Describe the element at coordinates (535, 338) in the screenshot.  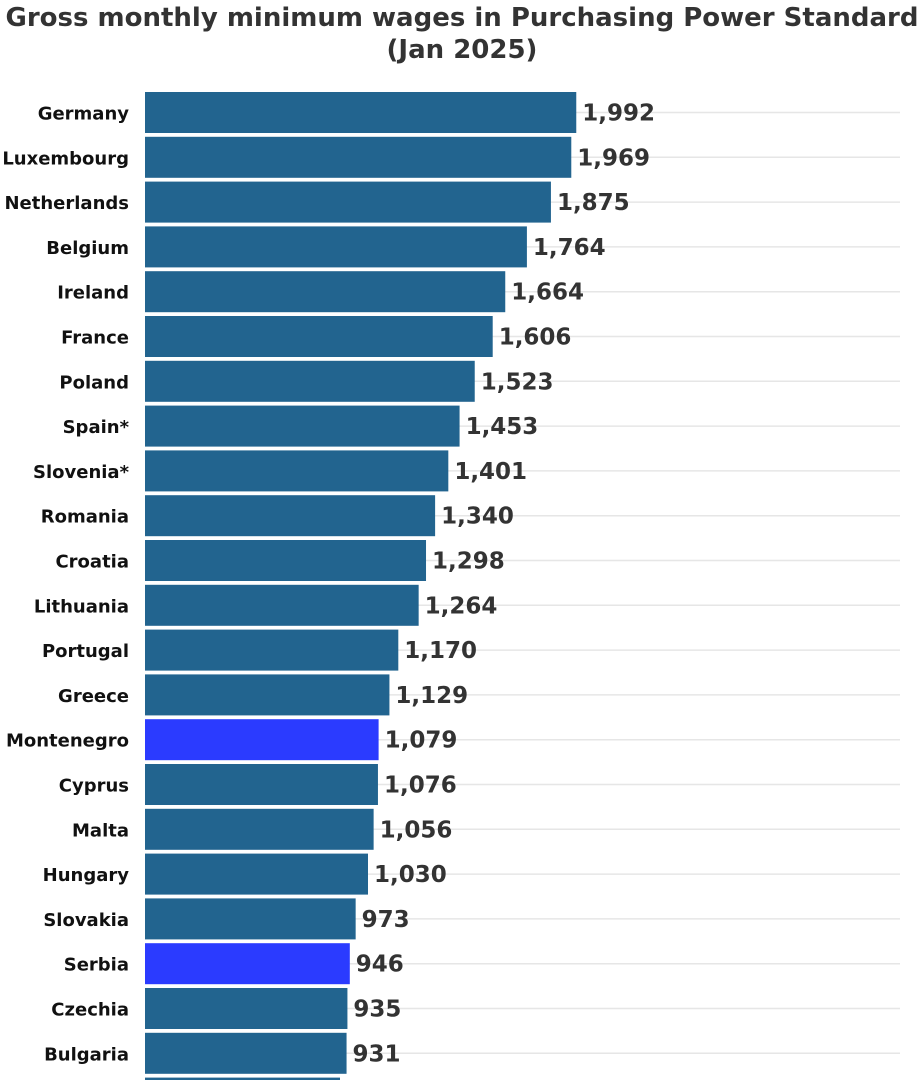
I see `value-label-france: 1,606` at that location.